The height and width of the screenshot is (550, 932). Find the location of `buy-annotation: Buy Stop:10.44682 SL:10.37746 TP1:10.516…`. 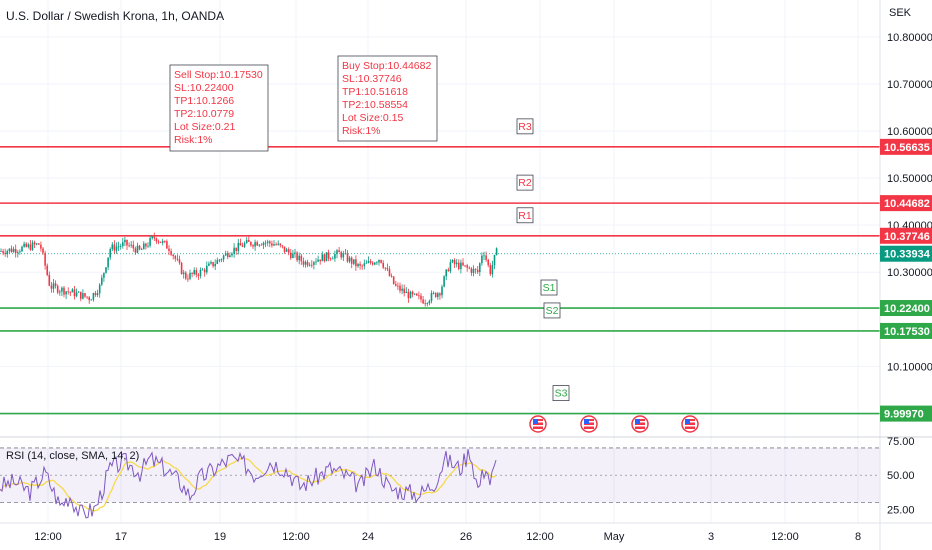

buy-annotation: Buy Stop:10.44682 SL:10.37746 TP1:10.516… is located at coordinates (387, 98).